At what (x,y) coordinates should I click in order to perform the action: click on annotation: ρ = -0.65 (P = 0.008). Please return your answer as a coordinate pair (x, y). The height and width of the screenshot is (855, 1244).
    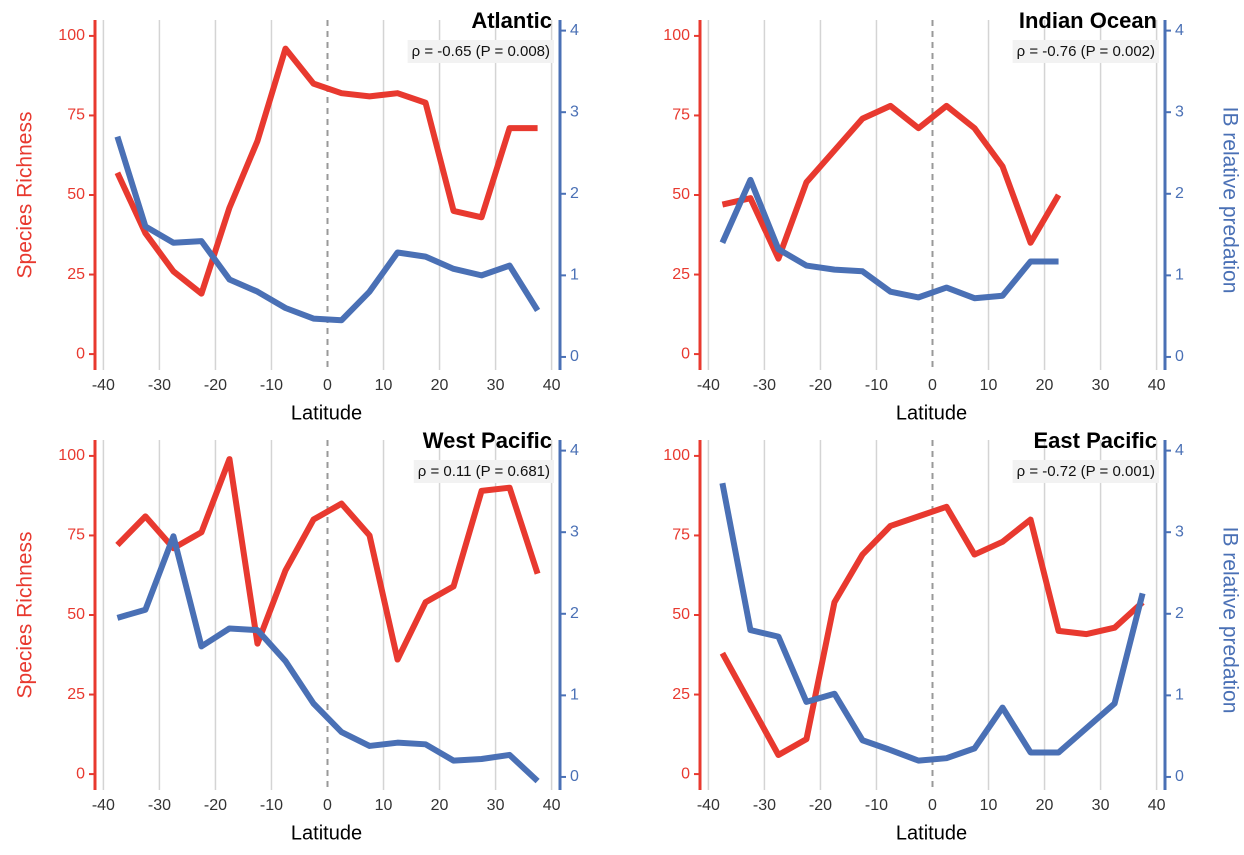
    Looking at the image, I should click on (481, 51).